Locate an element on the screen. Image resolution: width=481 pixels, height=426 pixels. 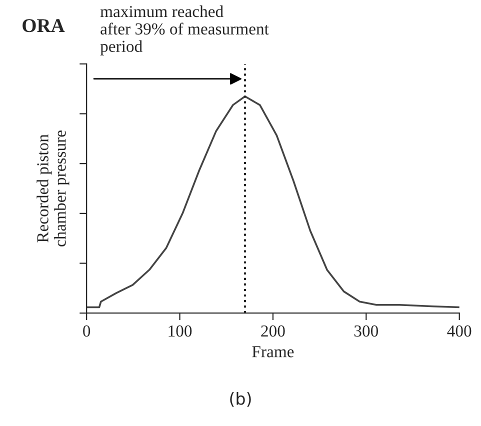
text: (b) is located at coordinates (240, 399).